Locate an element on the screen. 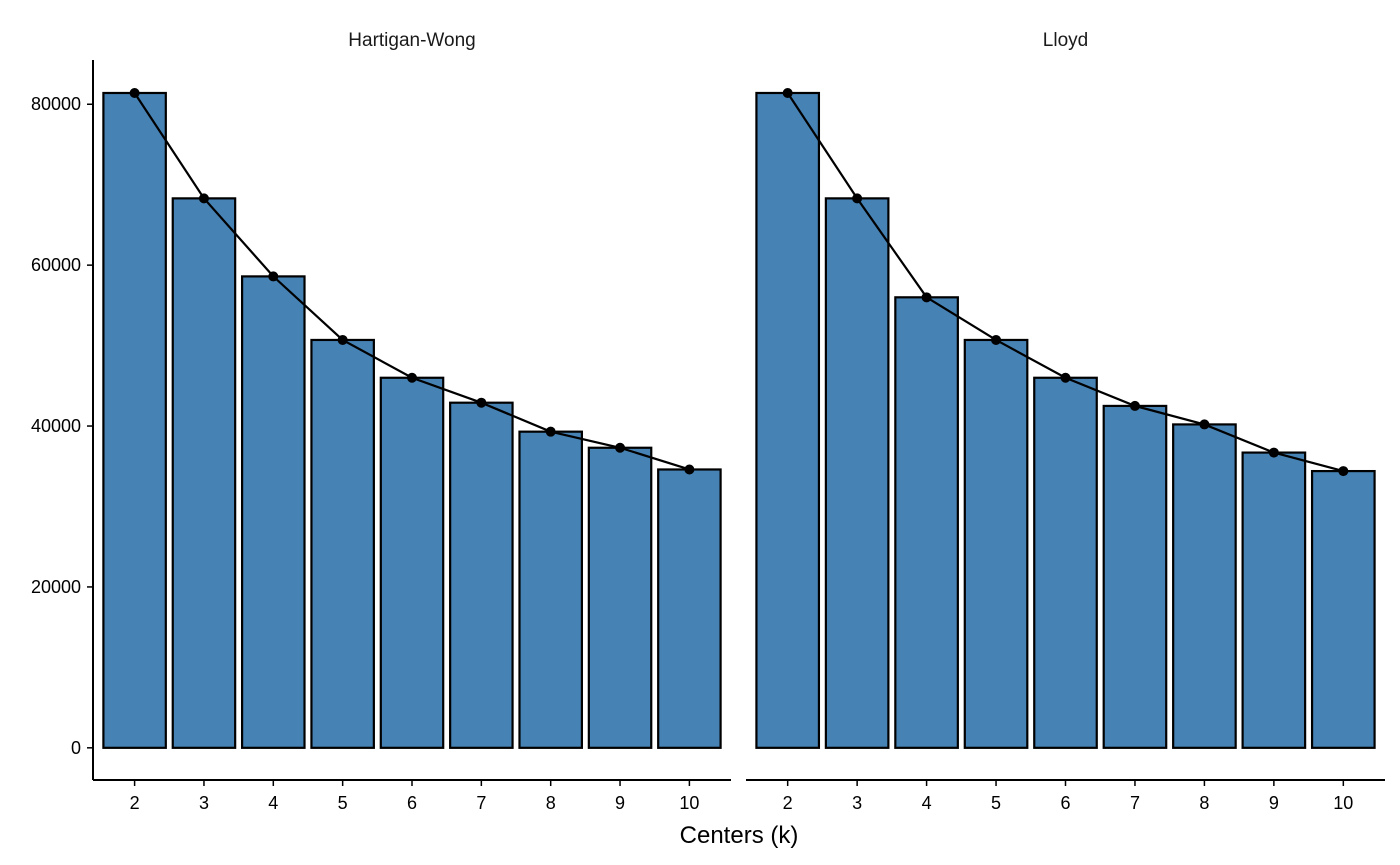 This screenshot has height=865, width=1400. y-axis: 0 20000 40000 60000 80000 is located at coordinates (62, 420).